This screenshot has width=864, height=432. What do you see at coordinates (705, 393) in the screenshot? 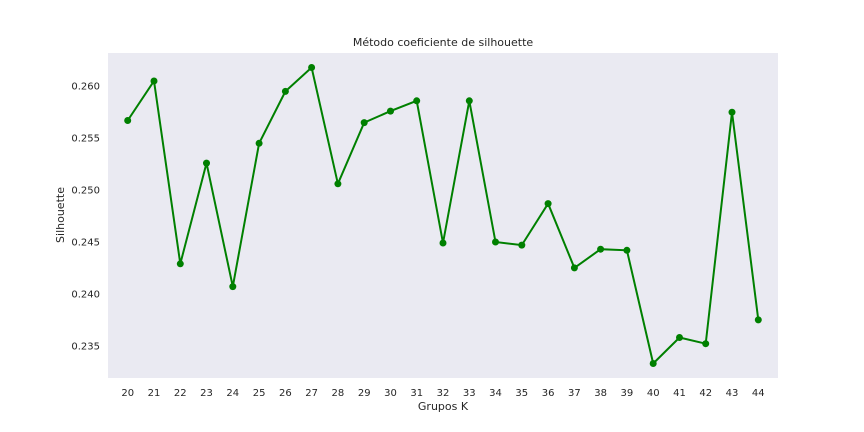
I see `x-tick-label: 42` at bounding box center [705, 393].